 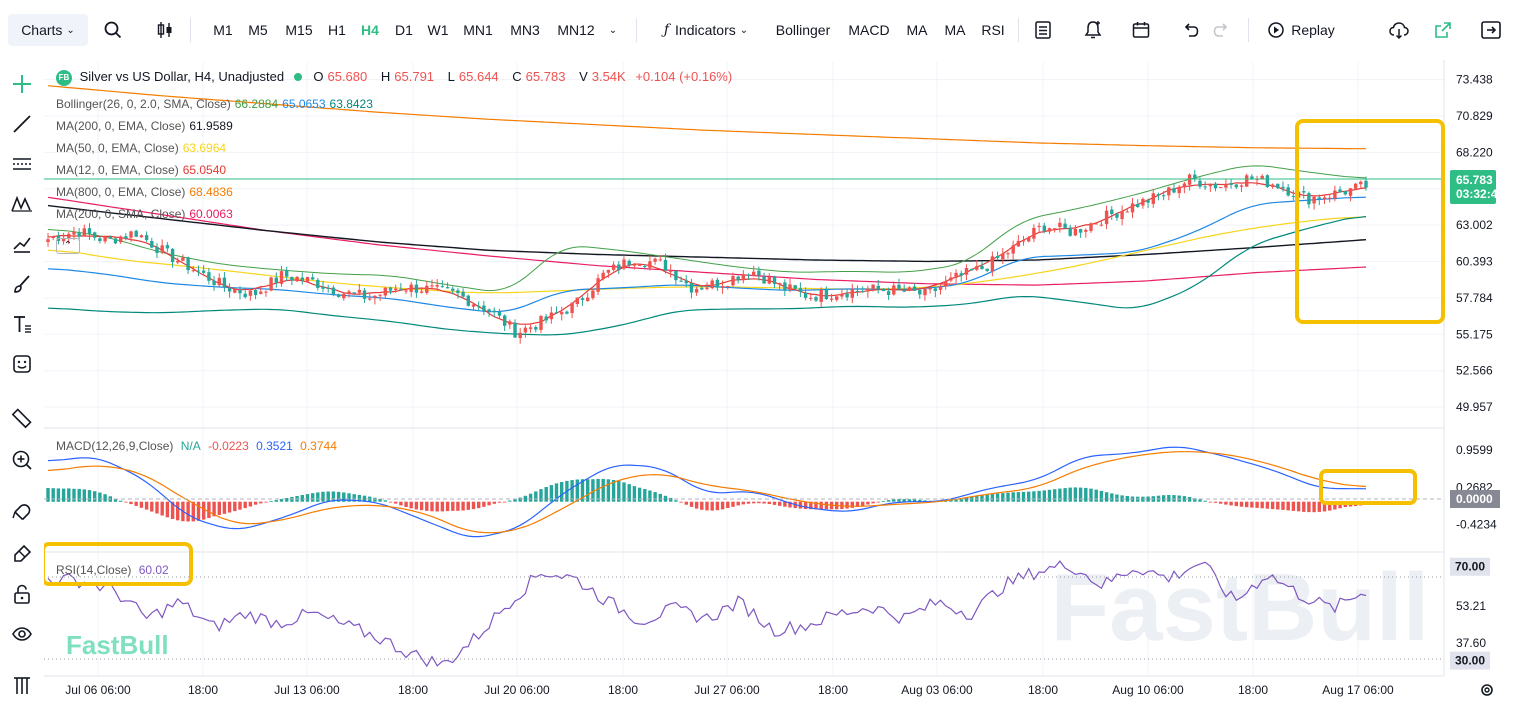 I want to click on macd-pane, so click(x=707, y=492).